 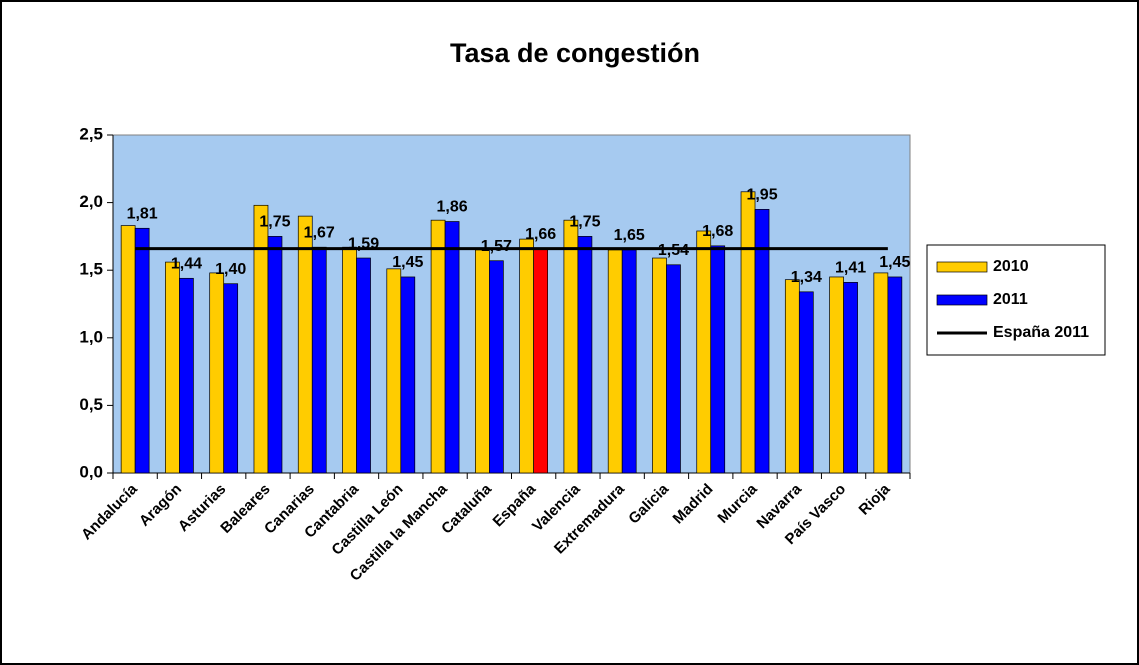 I want to click on y-tick-label: 0,5, so click(x=91, y=404).